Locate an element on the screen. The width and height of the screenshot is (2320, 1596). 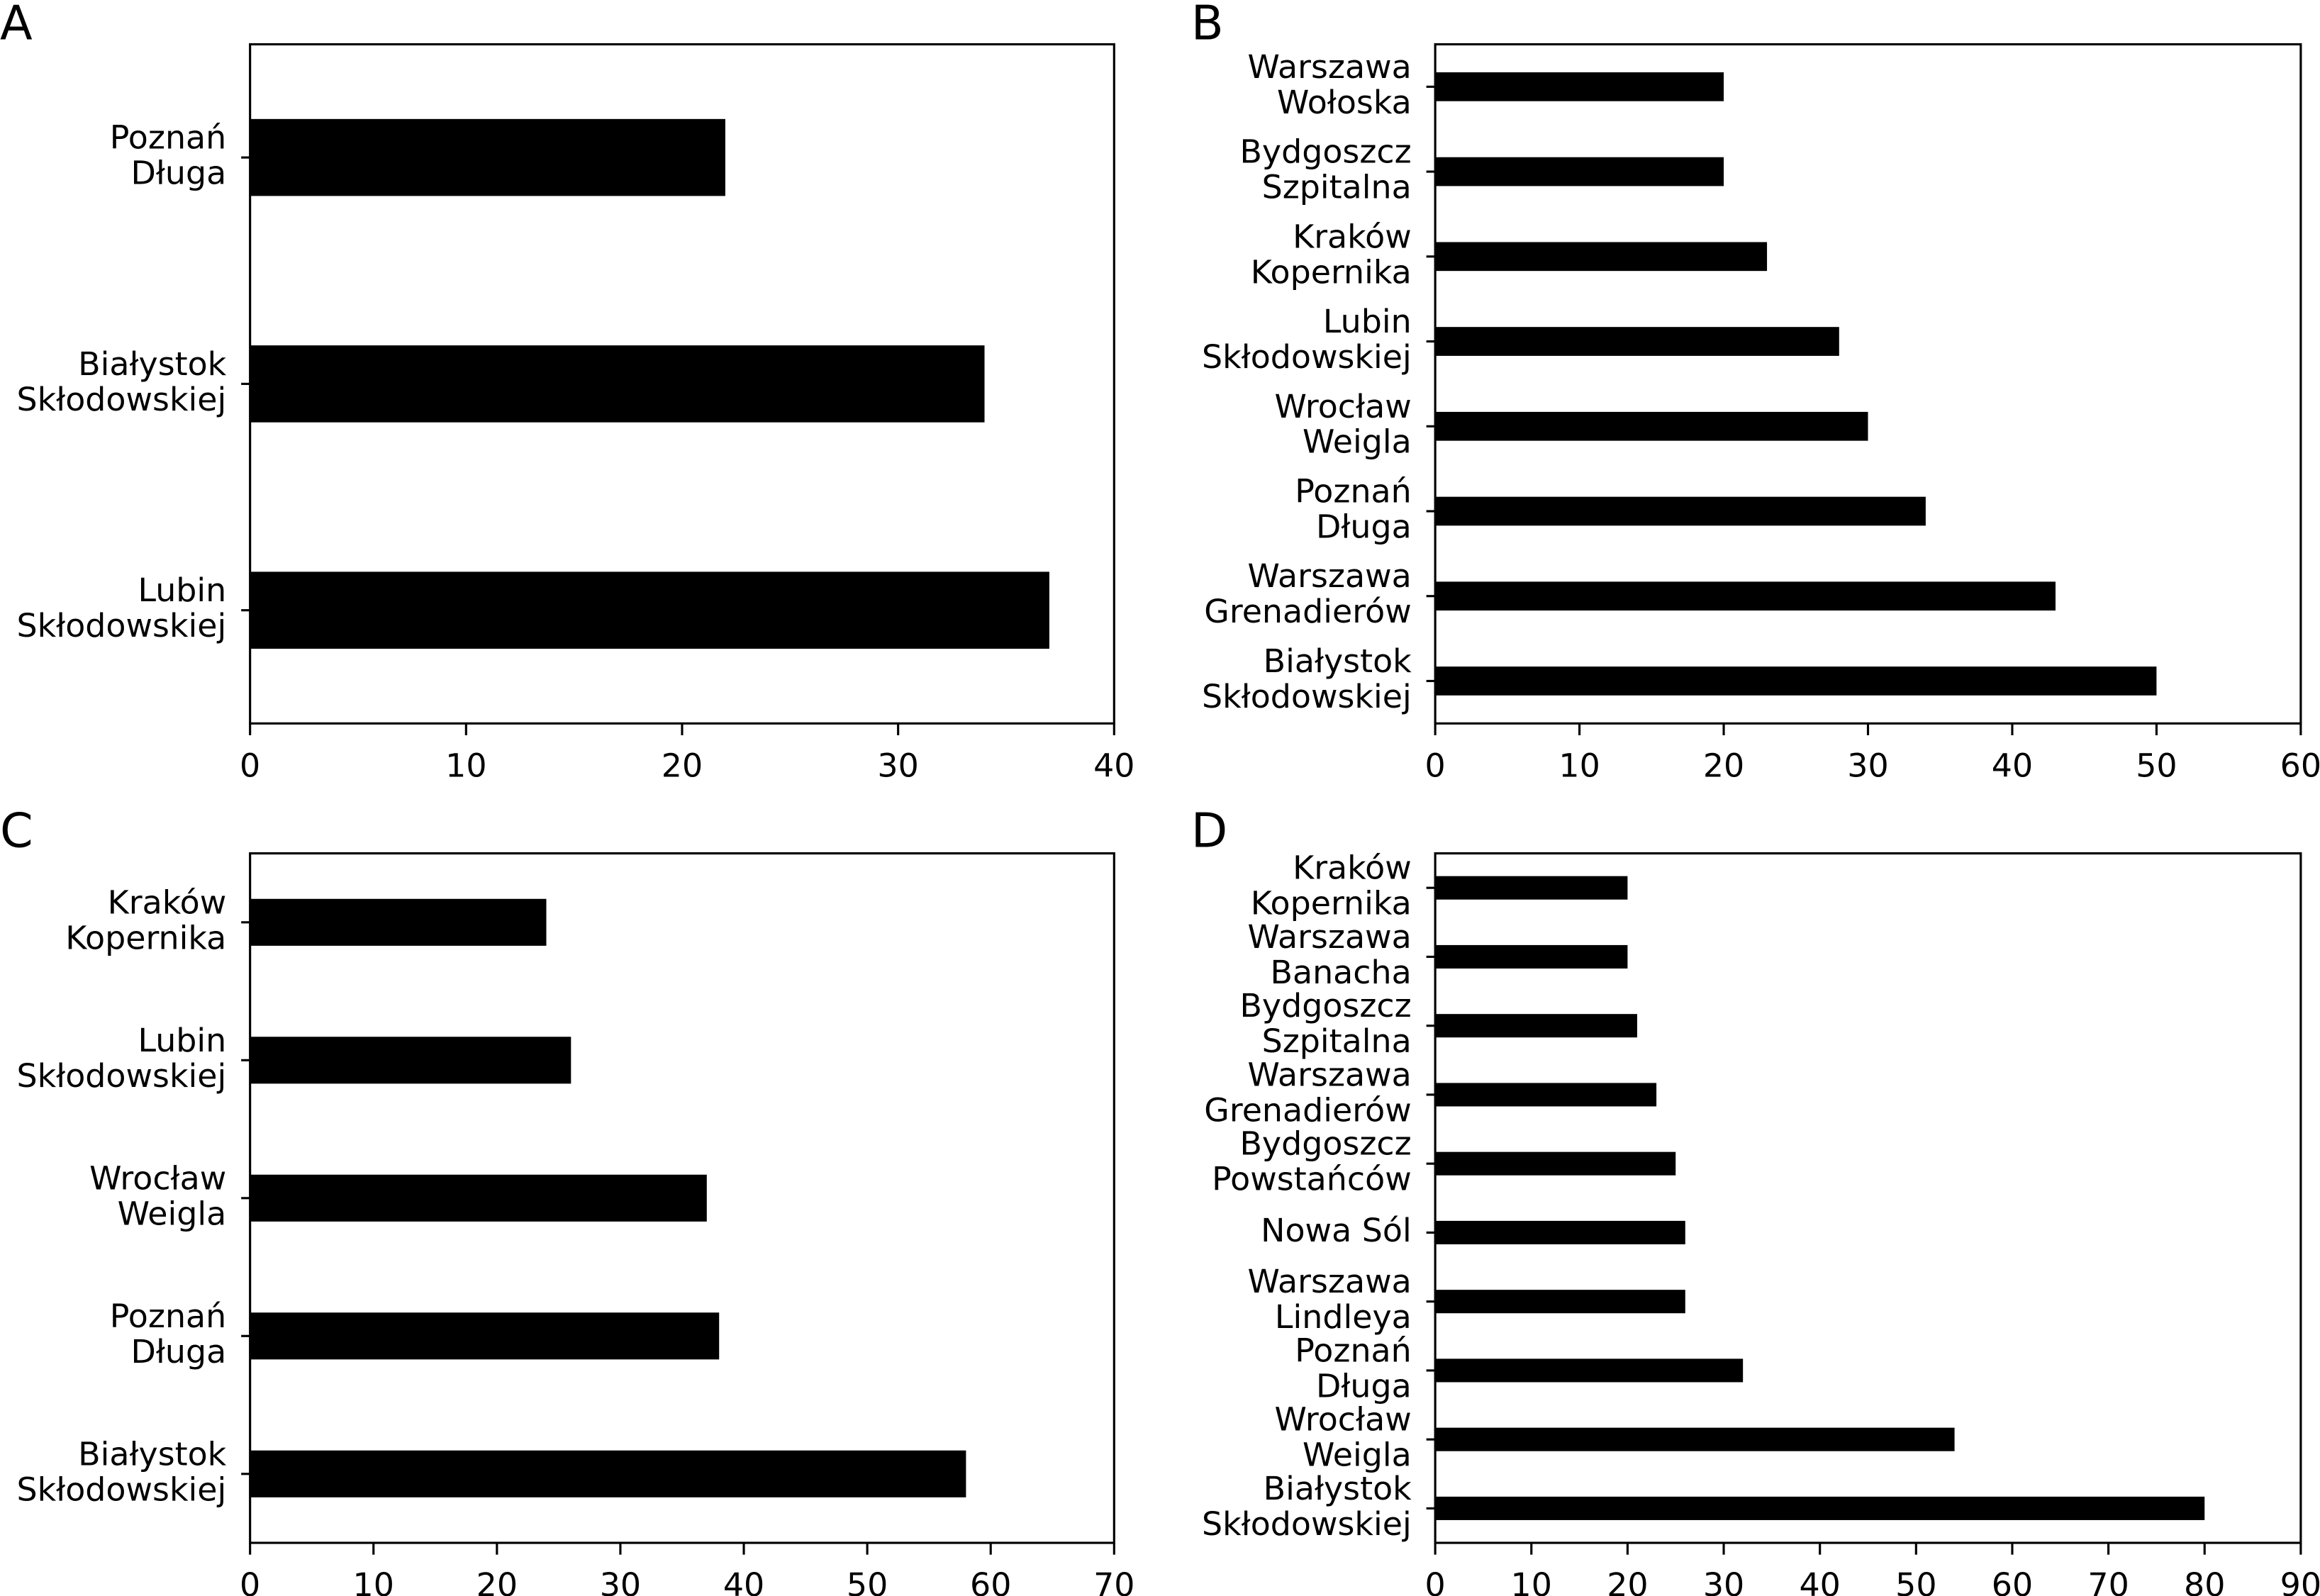
panel-label: A is located at coordinates (17, 26).